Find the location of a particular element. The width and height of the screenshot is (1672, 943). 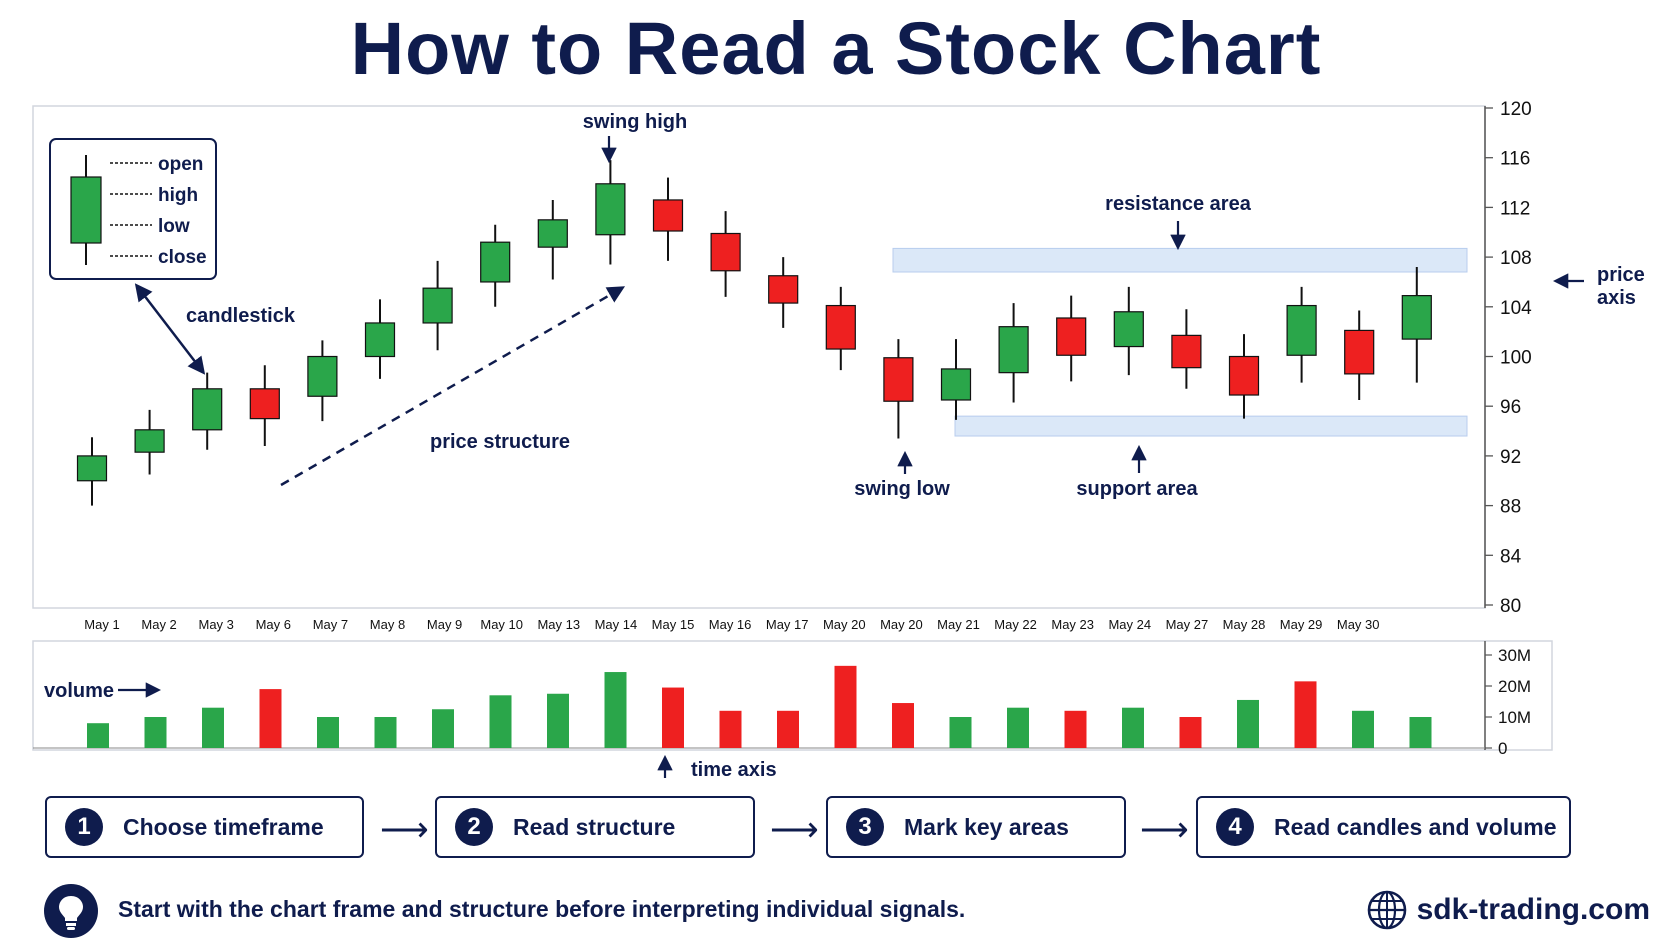

date-tick-label: May 2 is located at coordinates (158, 624).